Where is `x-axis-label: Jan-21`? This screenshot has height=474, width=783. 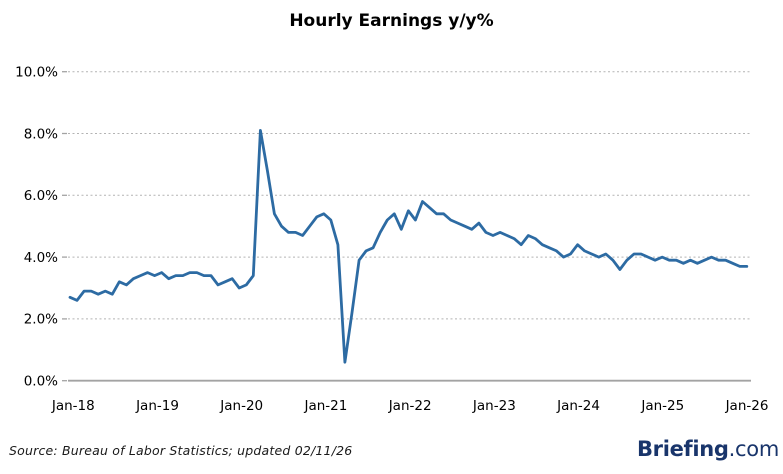 x-axis-label: Jan-21 is located at coordinates (326, 406).